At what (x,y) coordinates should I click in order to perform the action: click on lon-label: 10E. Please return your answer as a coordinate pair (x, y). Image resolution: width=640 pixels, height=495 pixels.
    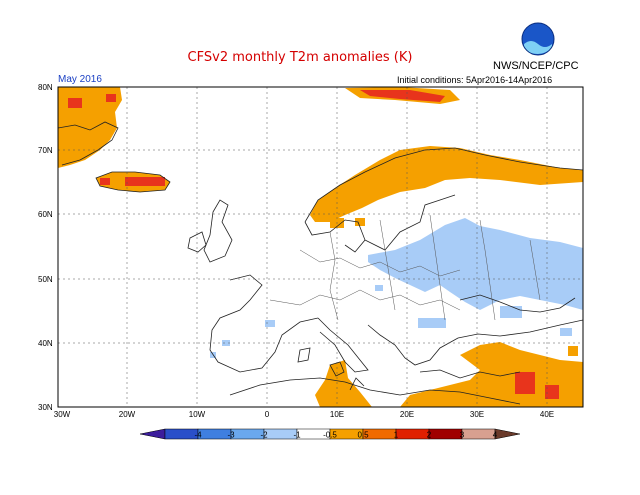
    Looking at the image, I should click on (337, 414).